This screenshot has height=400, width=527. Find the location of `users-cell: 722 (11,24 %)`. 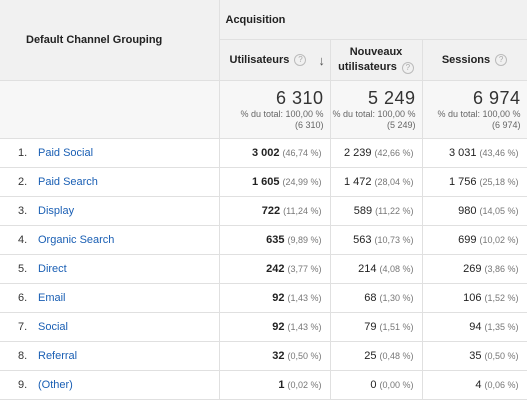

users-cell: 722 (11,24 %) is located at coordinates (275, 211).